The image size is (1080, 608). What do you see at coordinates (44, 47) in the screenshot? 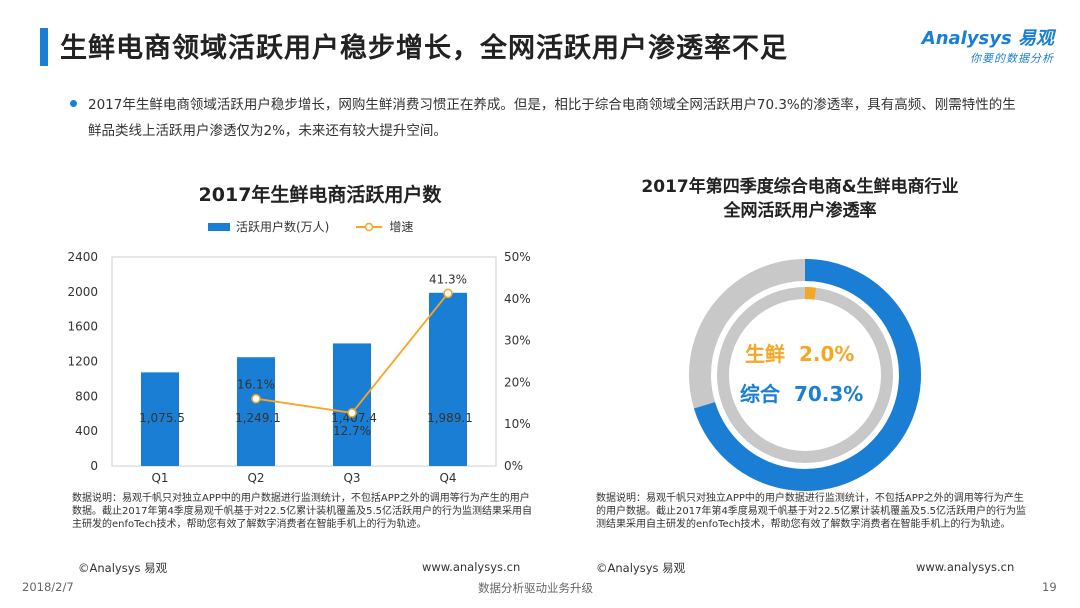
I see `title-accent-bar` at bounding box center [44, 47].